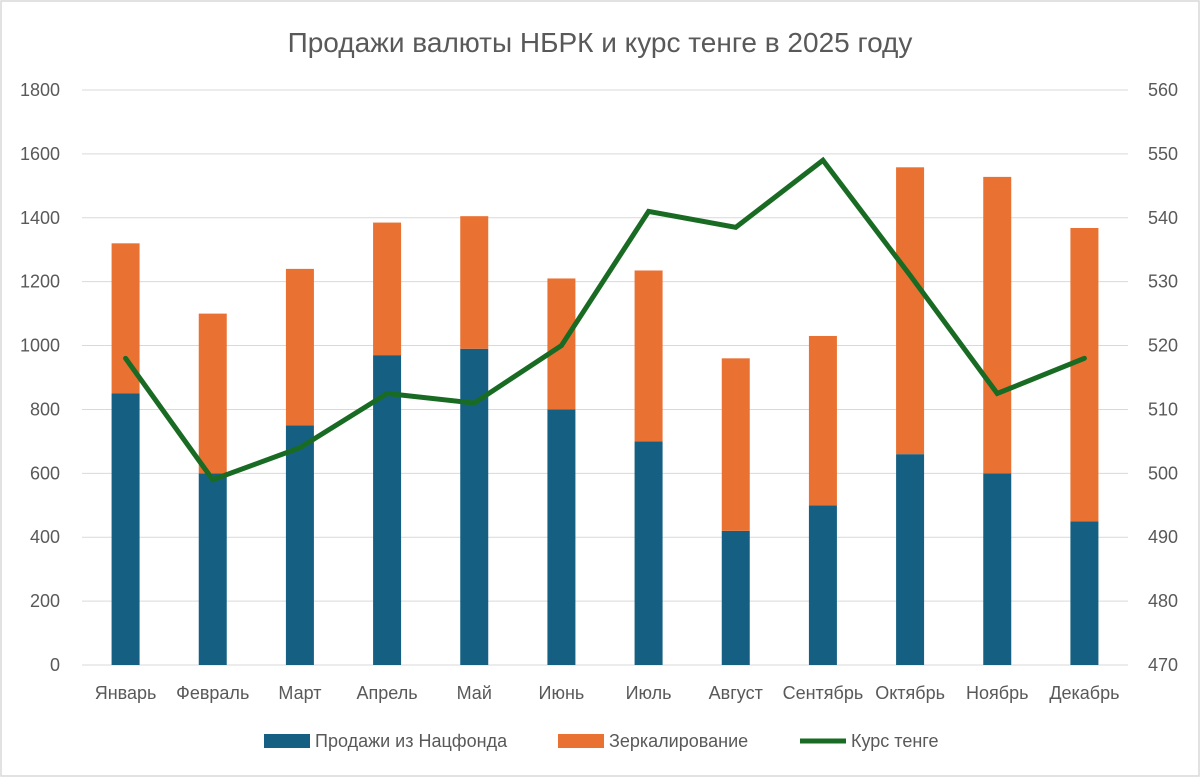 This screenshot has width=1200, height=777. What do you see at coordinates (649, 693) in the screenshot?
I see `category-label: Июль` at bounding box center [649, 693].